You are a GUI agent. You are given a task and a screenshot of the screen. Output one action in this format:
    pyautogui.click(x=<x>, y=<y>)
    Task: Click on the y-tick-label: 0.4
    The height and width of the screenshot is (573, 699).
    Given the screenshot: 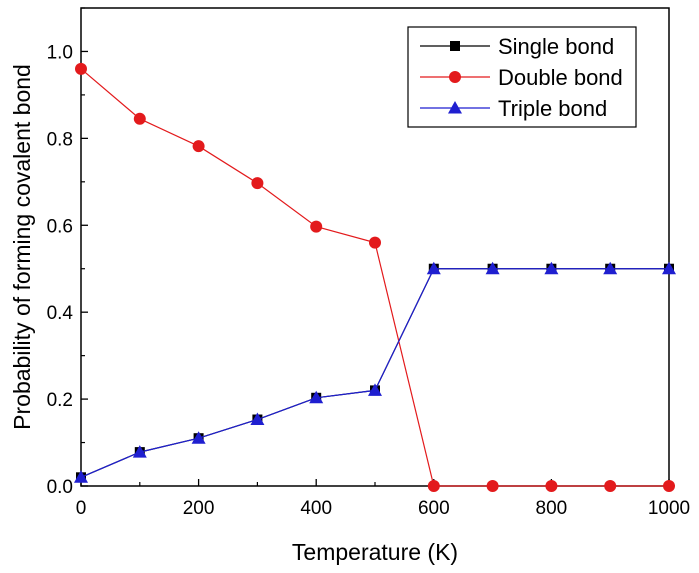 What is the action you would take?
    pyautogui.click(x=60, y=313)
    